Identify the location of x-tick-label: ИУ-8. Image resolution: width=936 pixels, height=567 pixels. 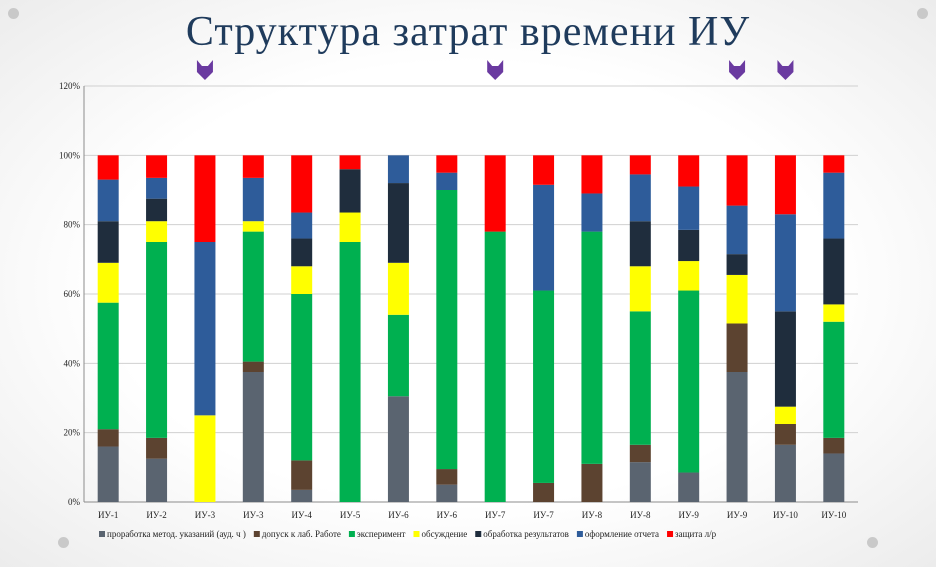
(640, 515).